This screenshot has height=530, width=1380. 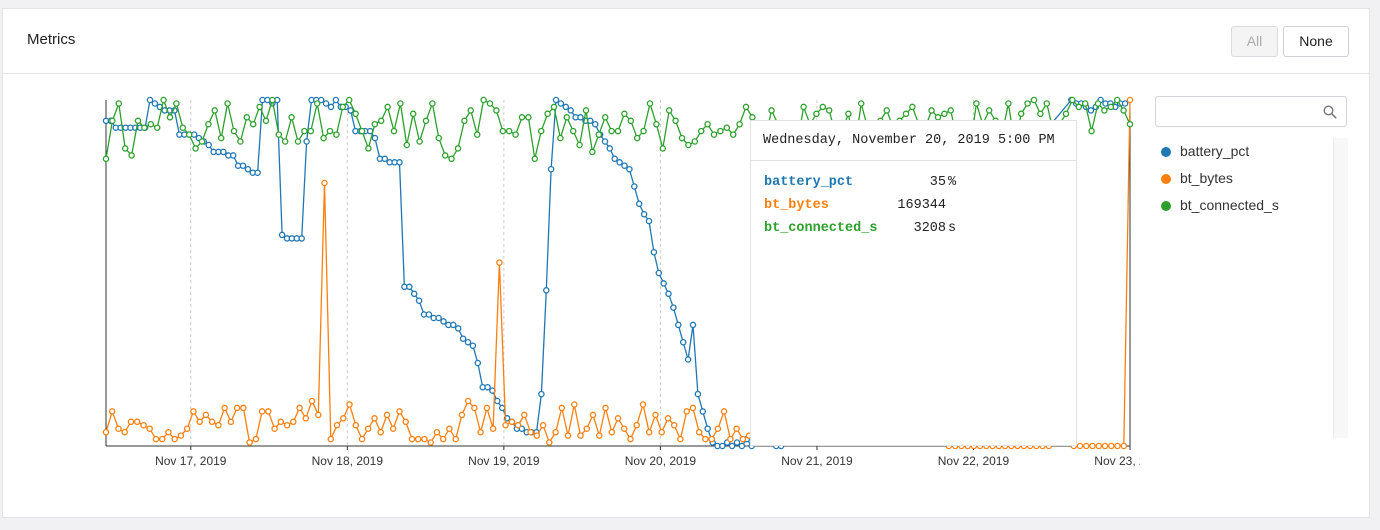 I want to click on legend-scrollbar, so click(x=1340, y=288).